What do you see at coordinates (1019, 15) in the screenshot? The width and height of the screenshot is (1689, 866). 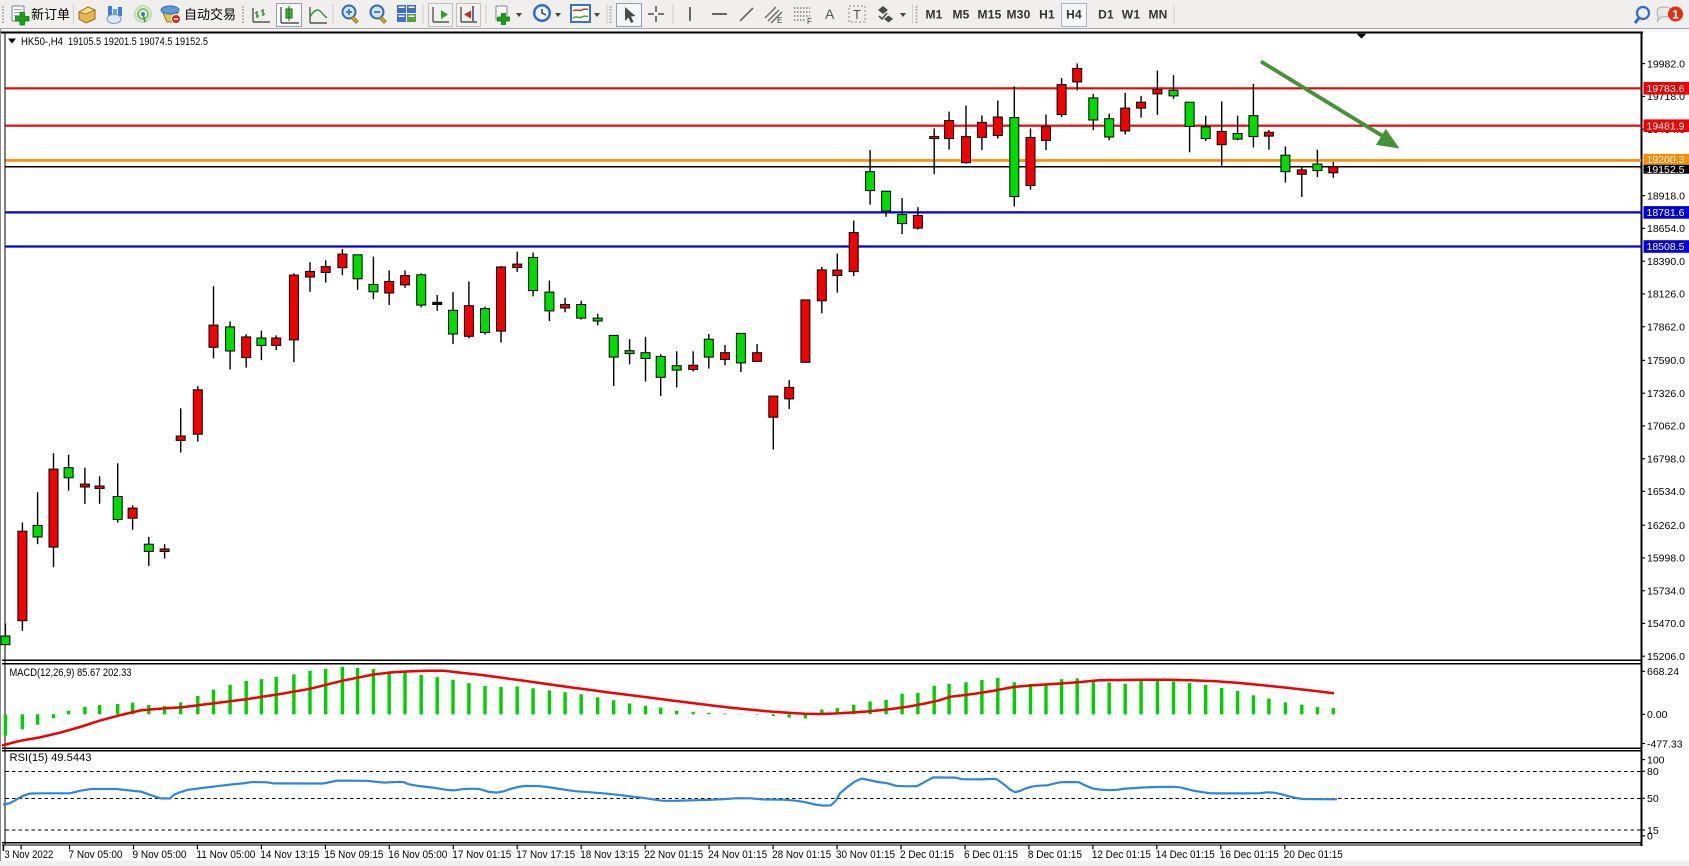 I see `svg-text: M30` at bounding box center [1019, 15].